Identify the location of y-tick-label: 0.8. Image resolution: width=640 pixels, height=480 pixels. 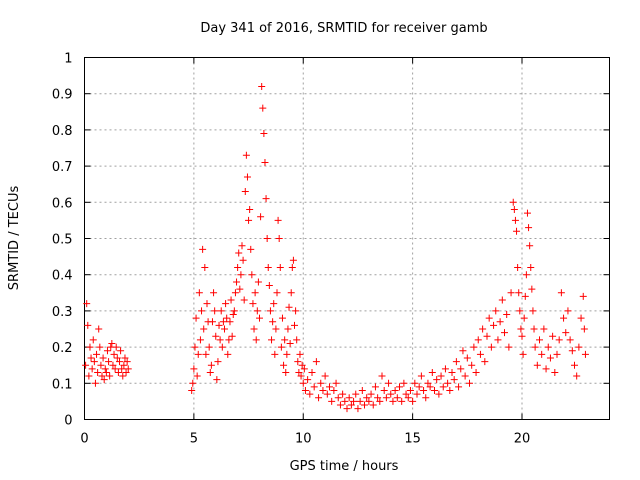
(62, 131).